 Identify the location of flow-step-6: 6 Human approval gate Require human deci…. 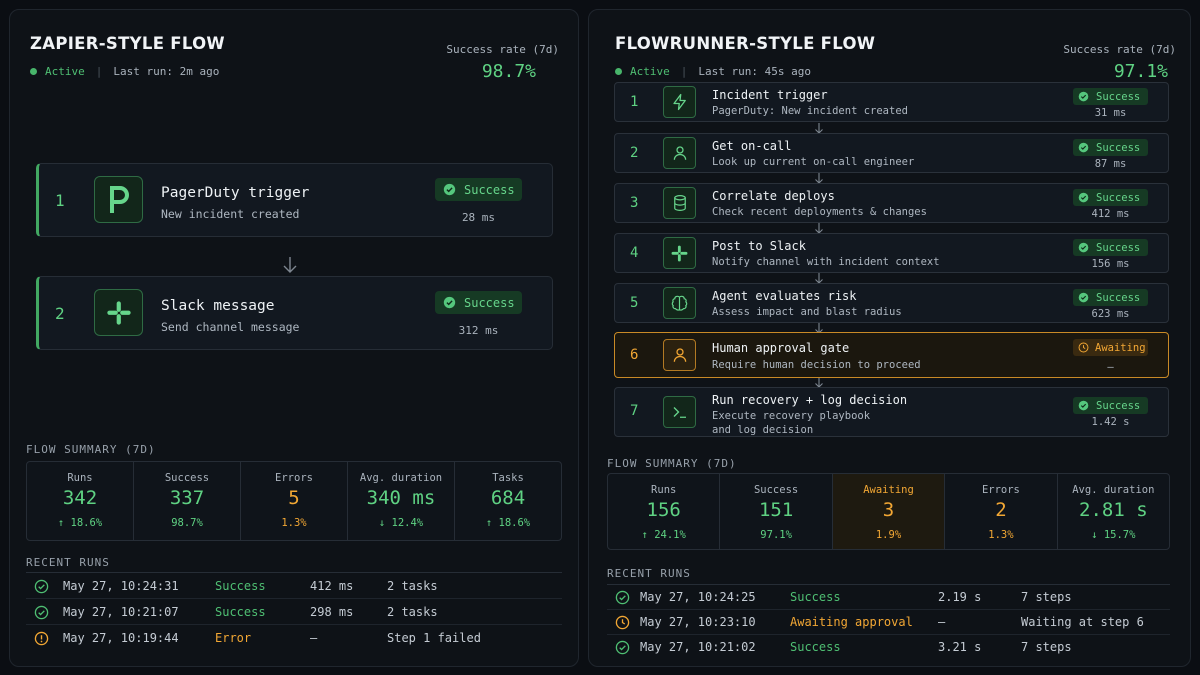
(891, 355).